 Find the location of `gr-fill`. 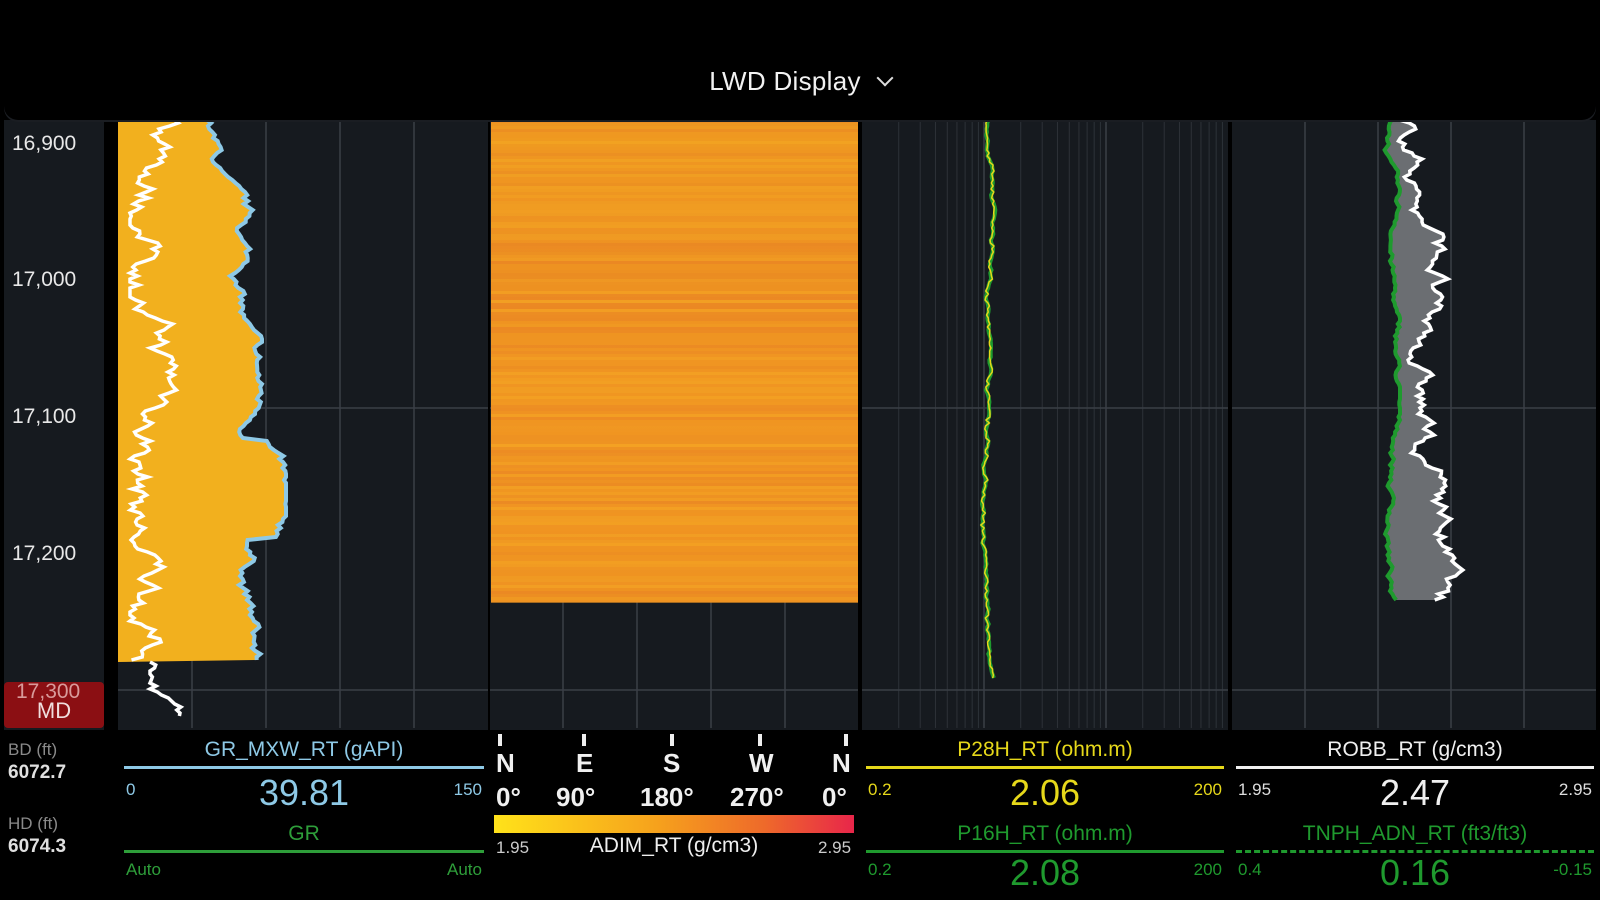

gr-fill is located at coordinates (202, 391).